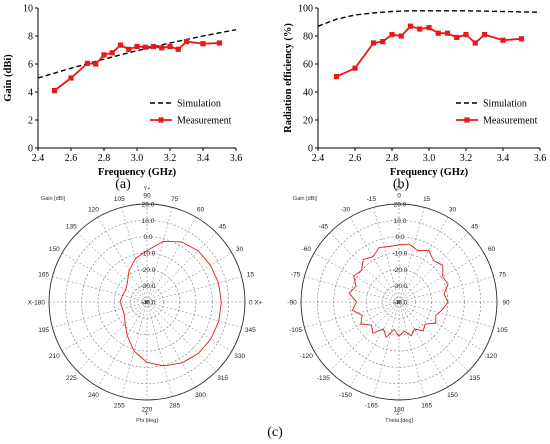 The image size is (550, 444). I want to click on y-tick-label: 80, so click(308, 37).